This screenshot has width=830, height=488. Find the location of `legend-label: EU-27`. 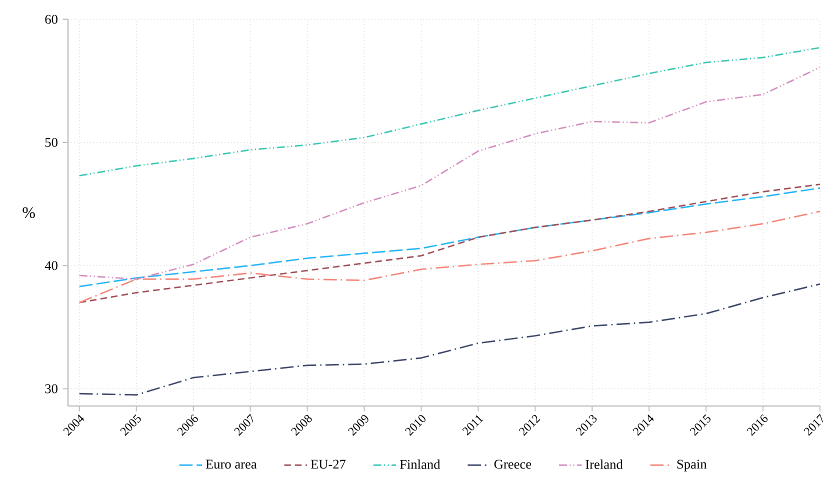

legend-label: EU-27 is located at coordinates (328, 464).